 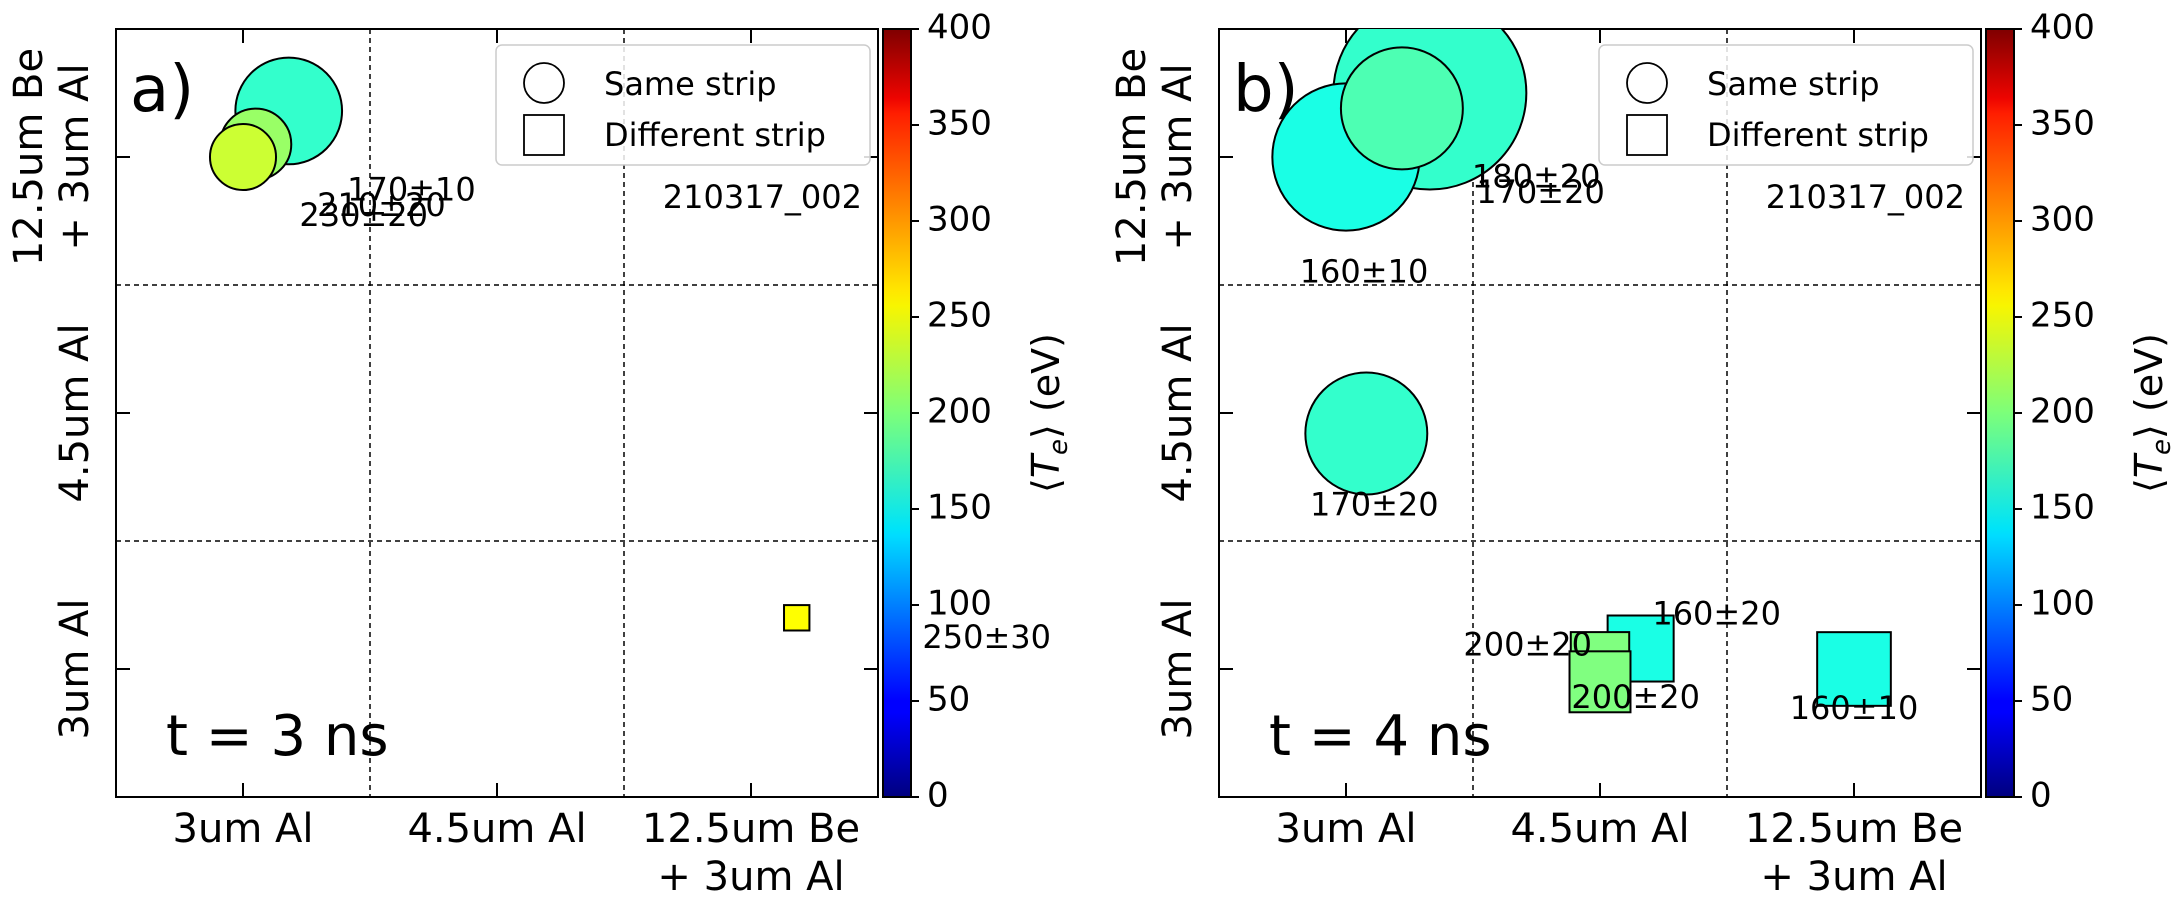 What do you see at coordinates (411, 189) in the screenshot?
I see `data-label: 170±10` at bounding box center [411, 189].